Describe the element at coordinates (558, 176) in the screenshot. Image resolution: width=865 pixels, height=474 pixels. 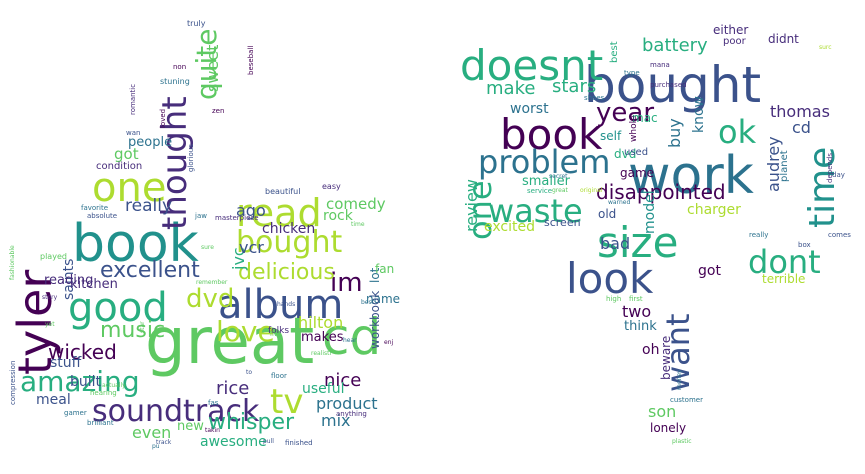
I see `cloud-word: secret` at that location.